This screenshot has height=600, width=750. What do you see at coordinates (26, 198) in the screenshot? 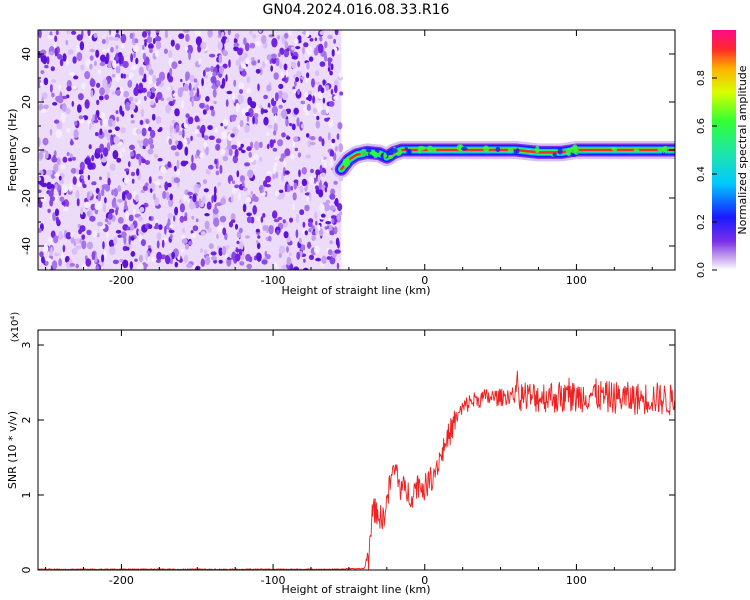
I see `top-y-tick-label: -20` at bounding box center [26, 198].